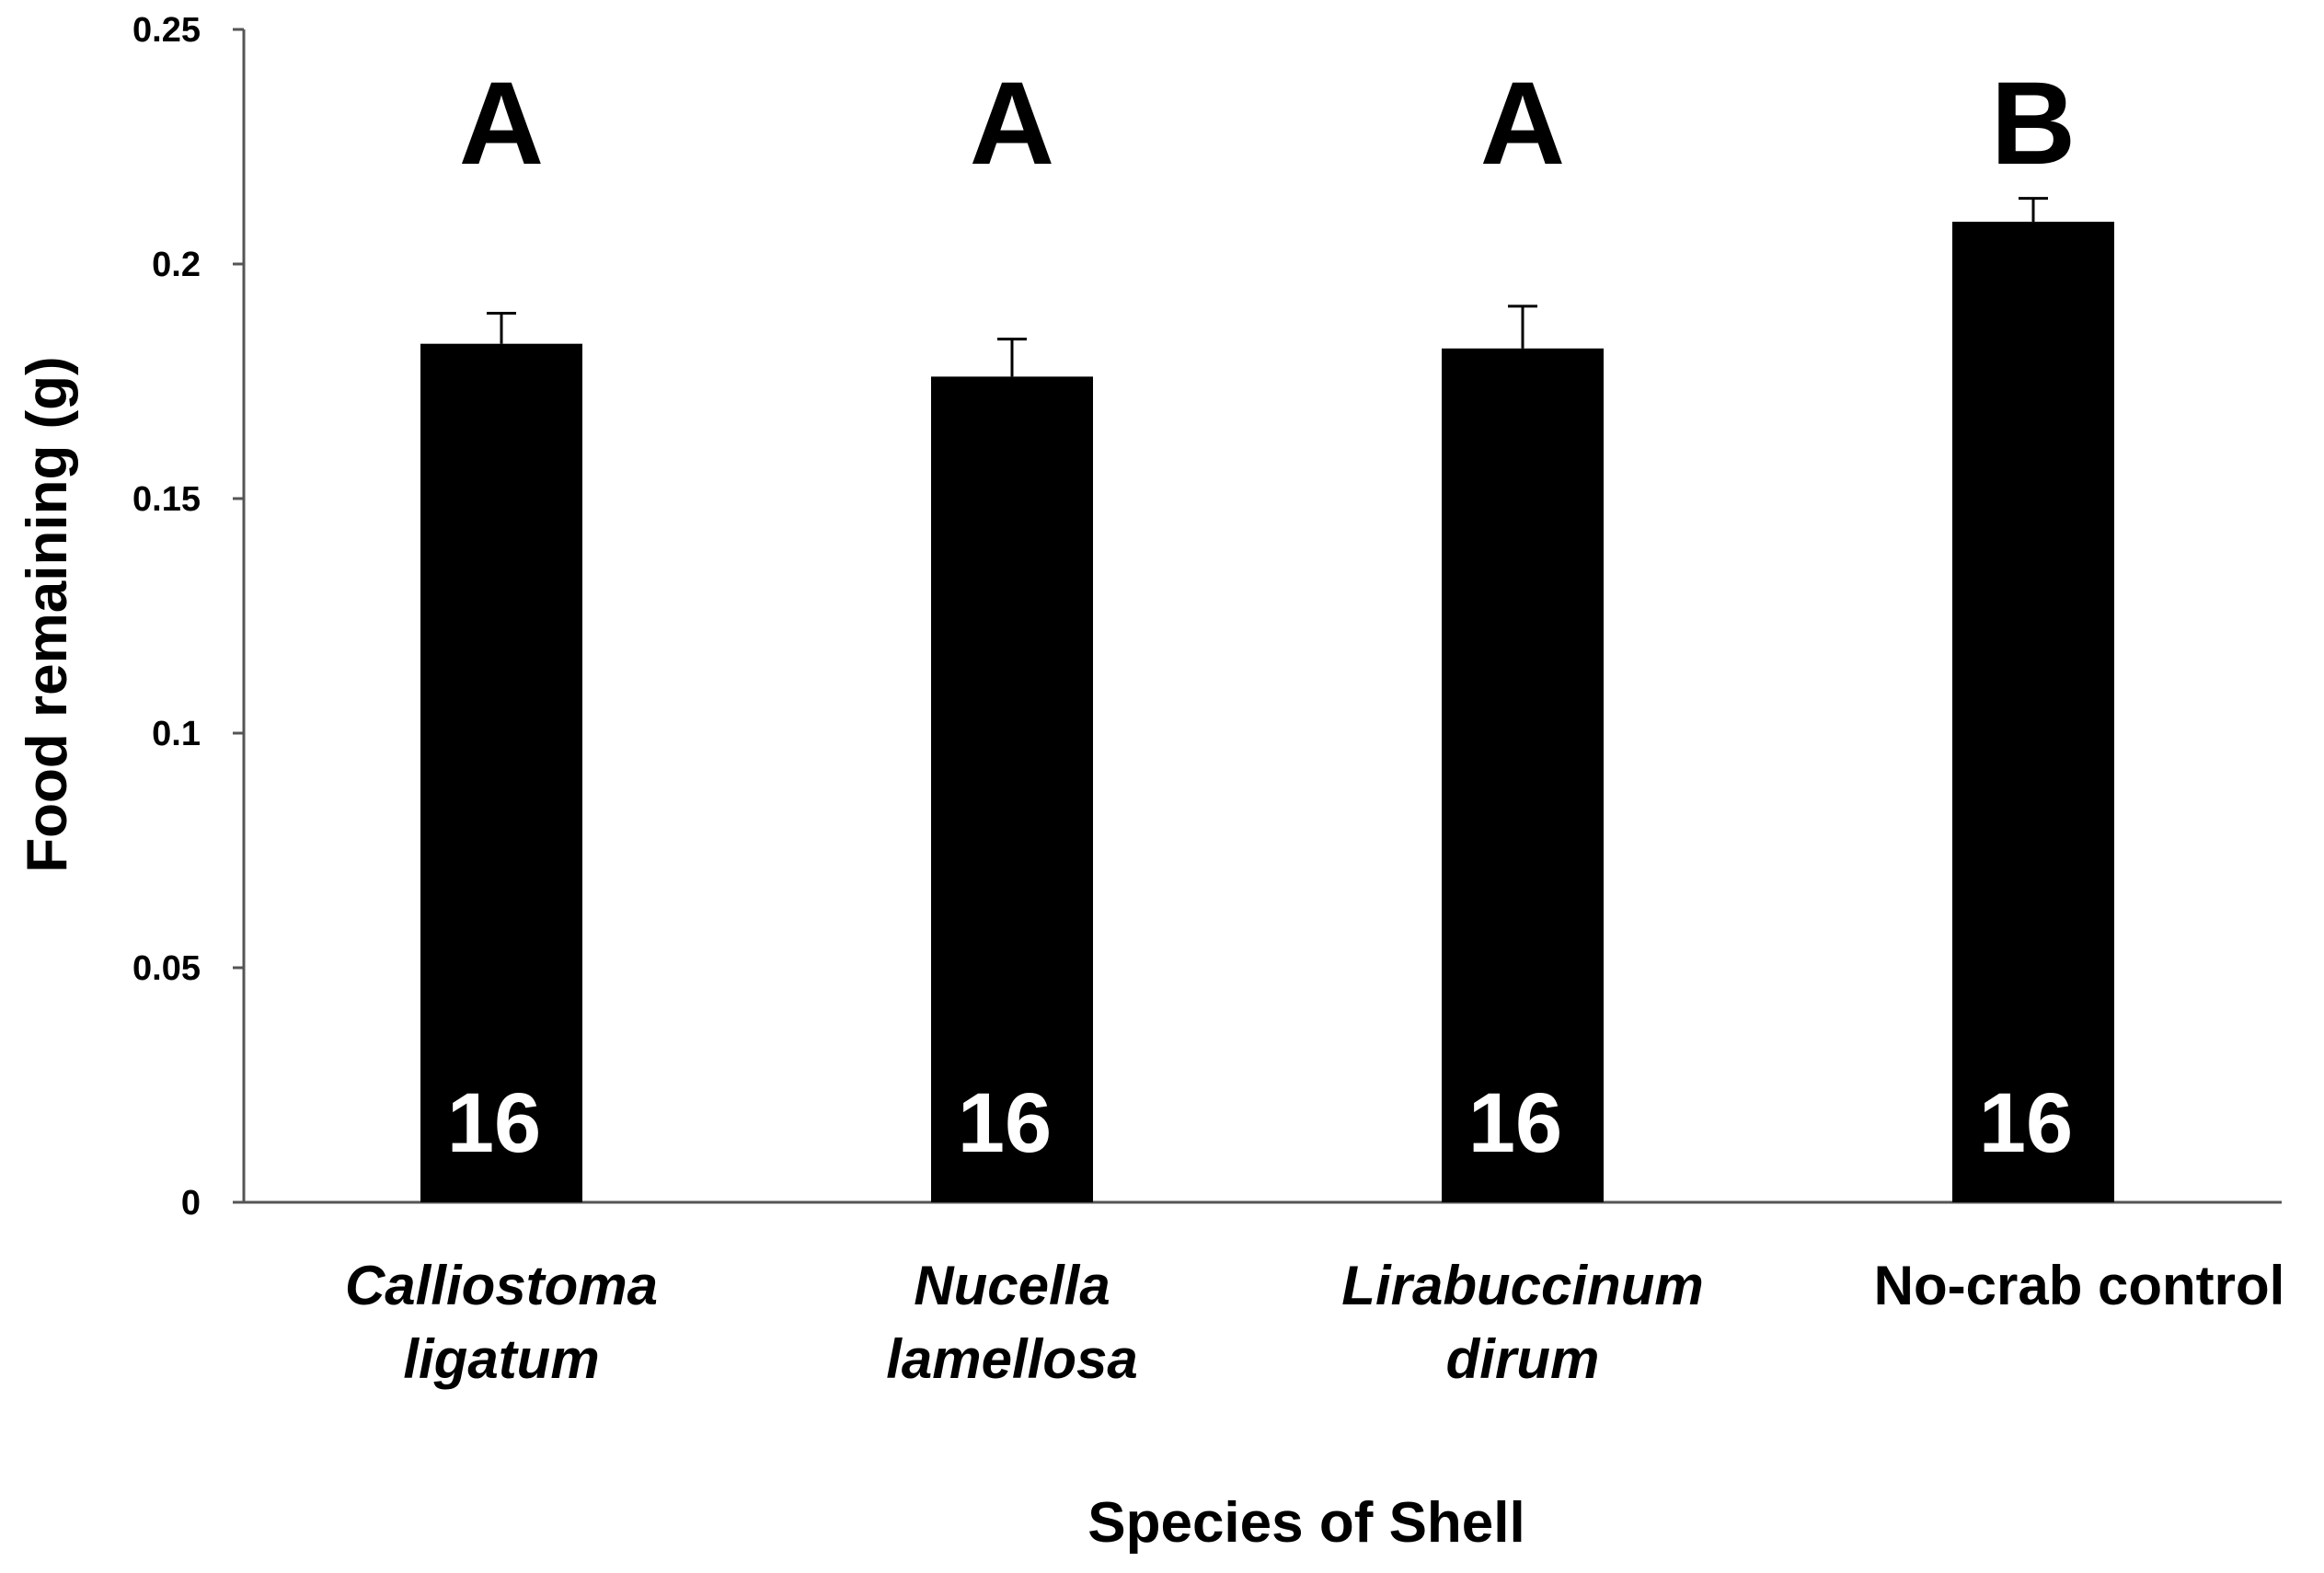 This screenshot has width=2324, height=1573. What do you see at coordinates (191, 1204) in the screenshot?
I see `y-tick-label: 0` at bounding box center [191, 1204].